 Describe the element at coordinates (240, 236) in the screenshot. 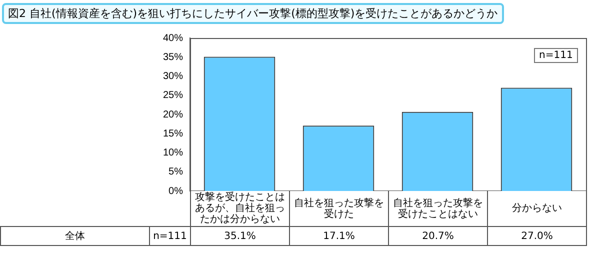

I see `data-label: 35.1%` at that location.